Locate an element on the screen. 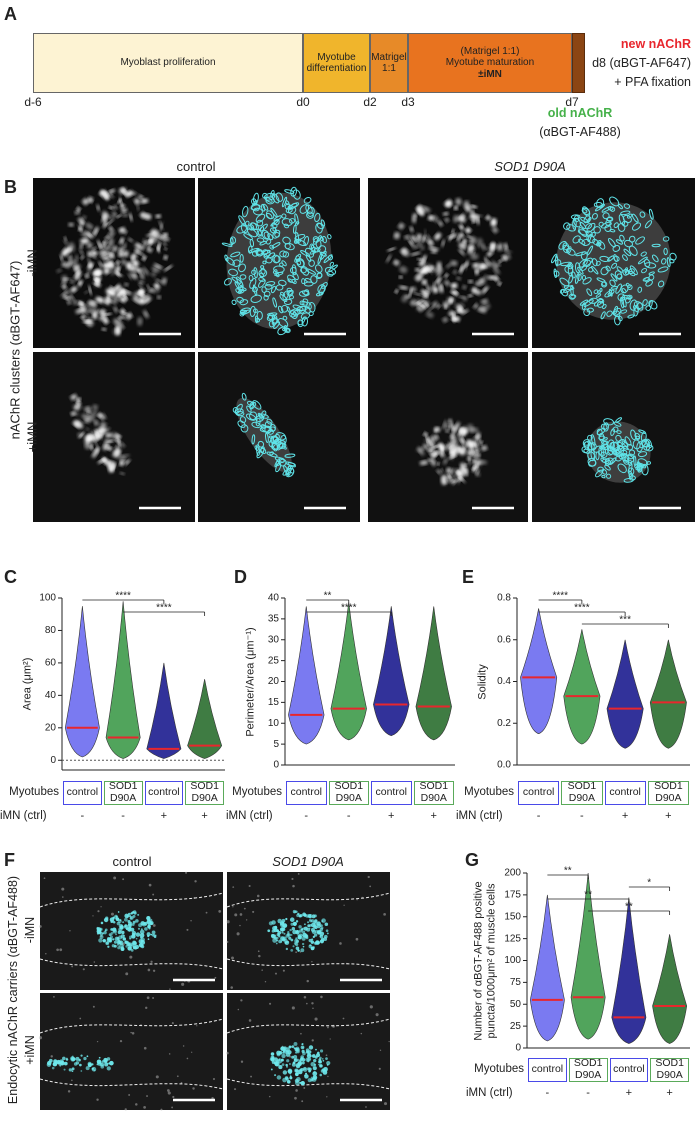 This screenshot has height=1122, width=697. significance-label: *** is located at coordinates (625, 620).